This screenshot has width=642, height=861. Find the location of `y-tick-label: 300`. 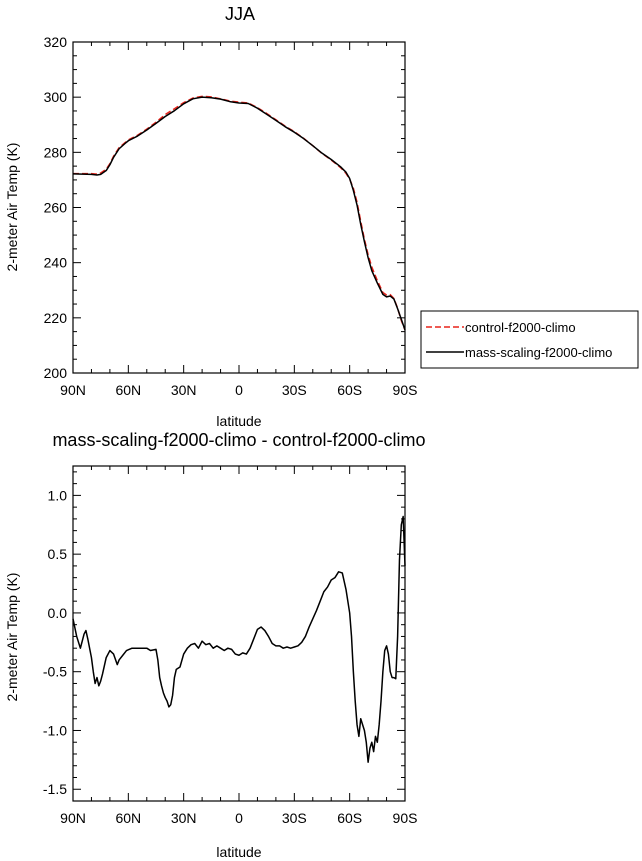

y-tick-label: 300 is located at coordinates (56, 97).